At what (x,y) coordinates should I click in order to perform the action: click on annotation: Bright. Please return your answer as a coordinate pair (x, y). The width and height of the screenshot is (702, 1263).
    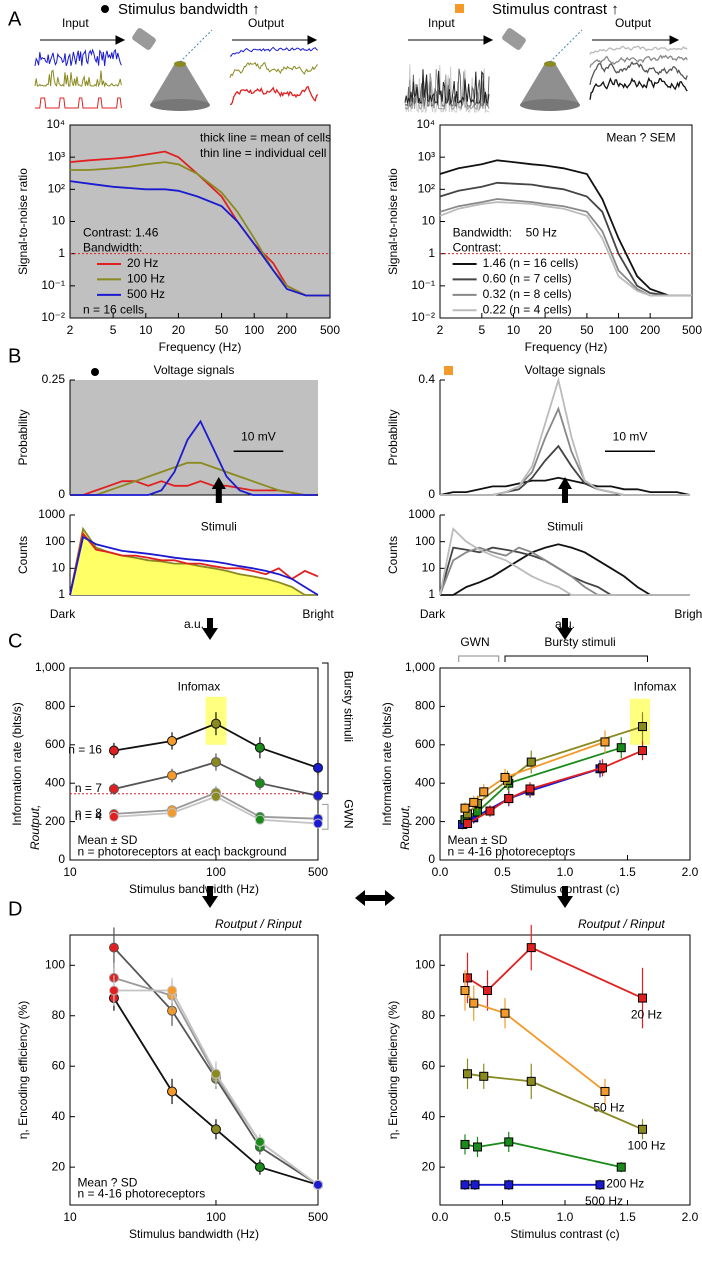
    Looking at the image, I should click on (318, 614).